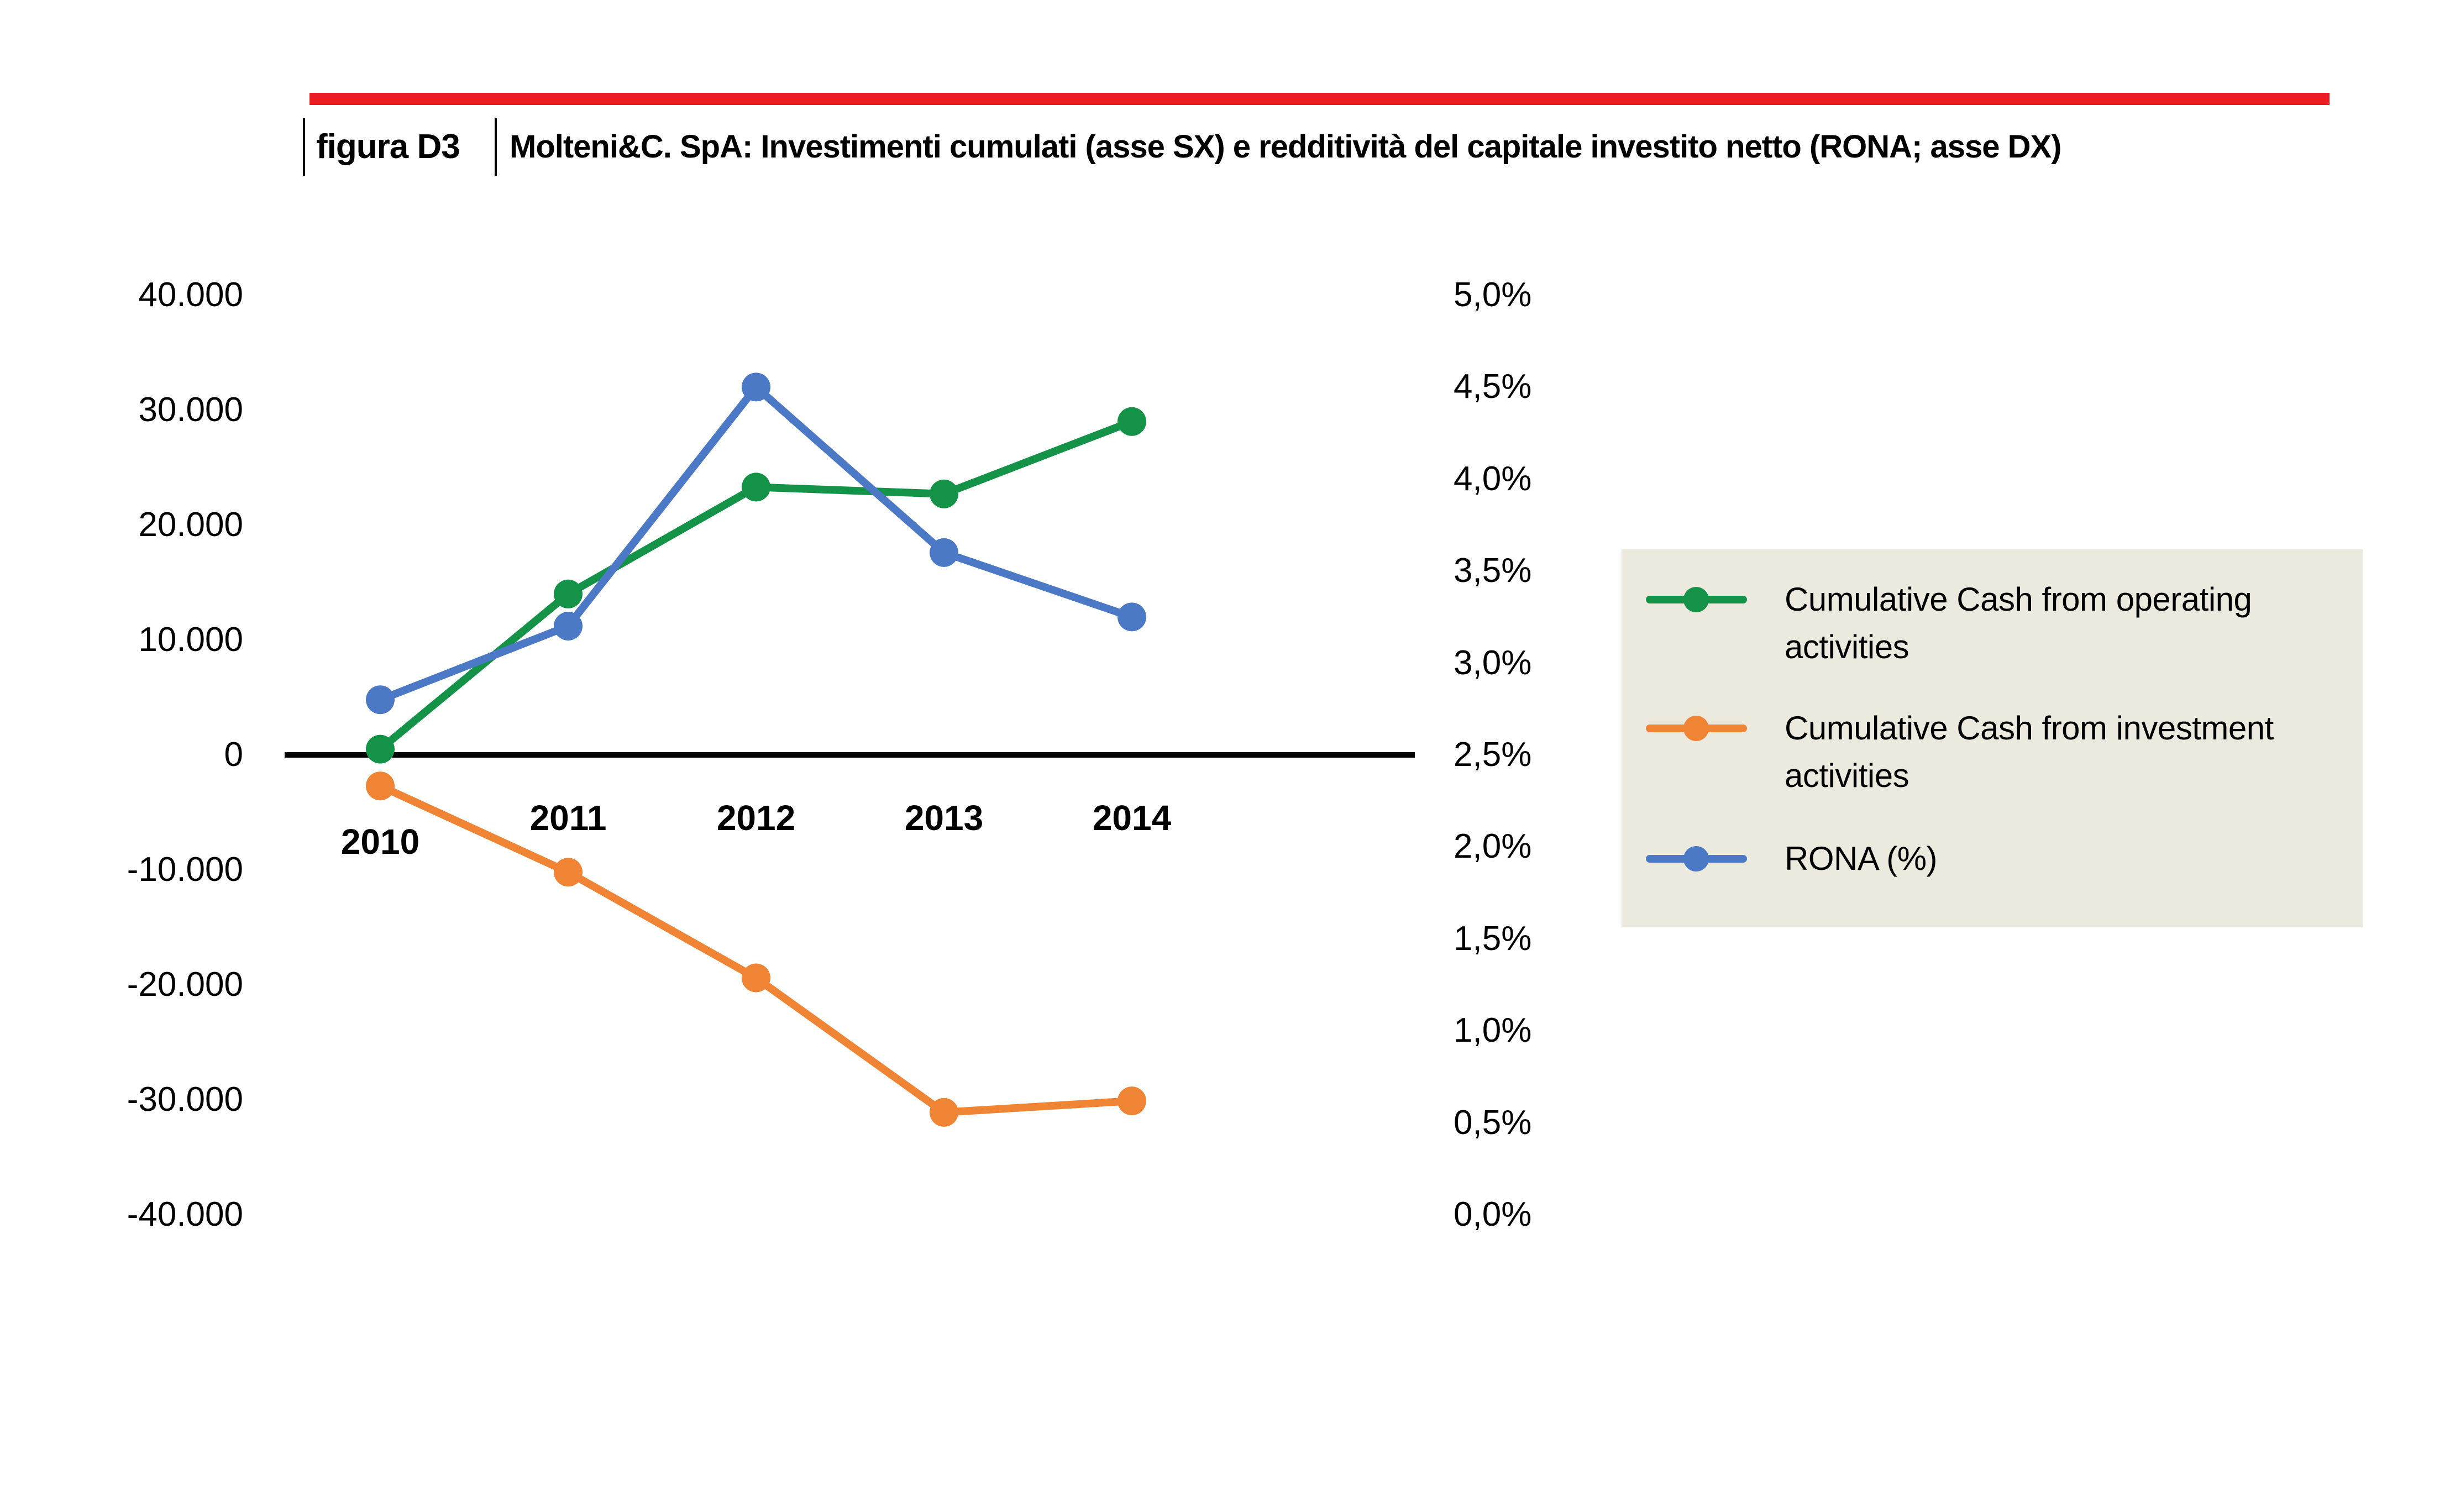 Image resolution: width=2450 pixels, height=1512 pixels. I want to click on right-axis-tick: 5,0%, so click(1493, 295).